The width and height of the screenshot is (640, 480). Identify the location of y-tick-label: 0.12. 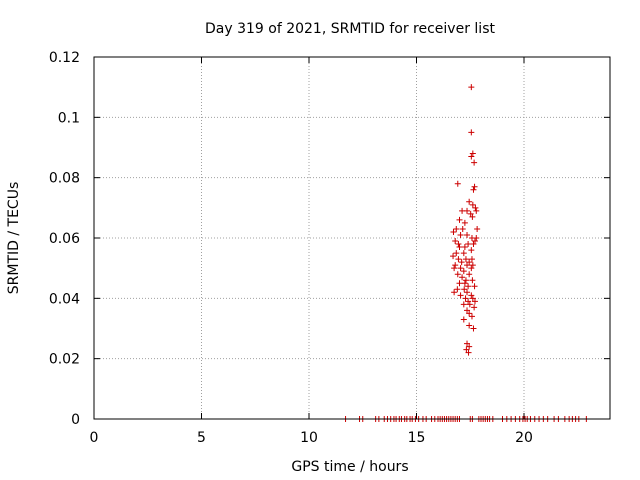
(64, 58).